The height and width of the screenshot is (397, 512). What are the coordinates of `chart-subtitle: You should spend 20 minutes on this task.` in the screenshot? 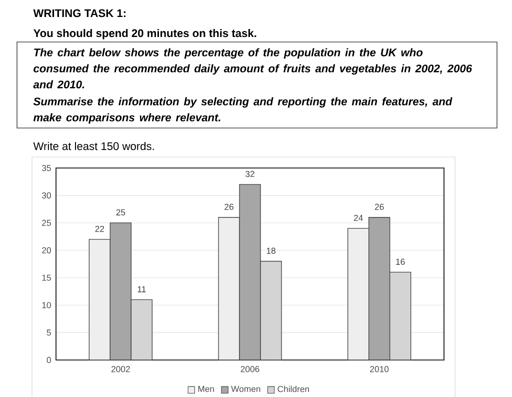 It's located at (144, 34).